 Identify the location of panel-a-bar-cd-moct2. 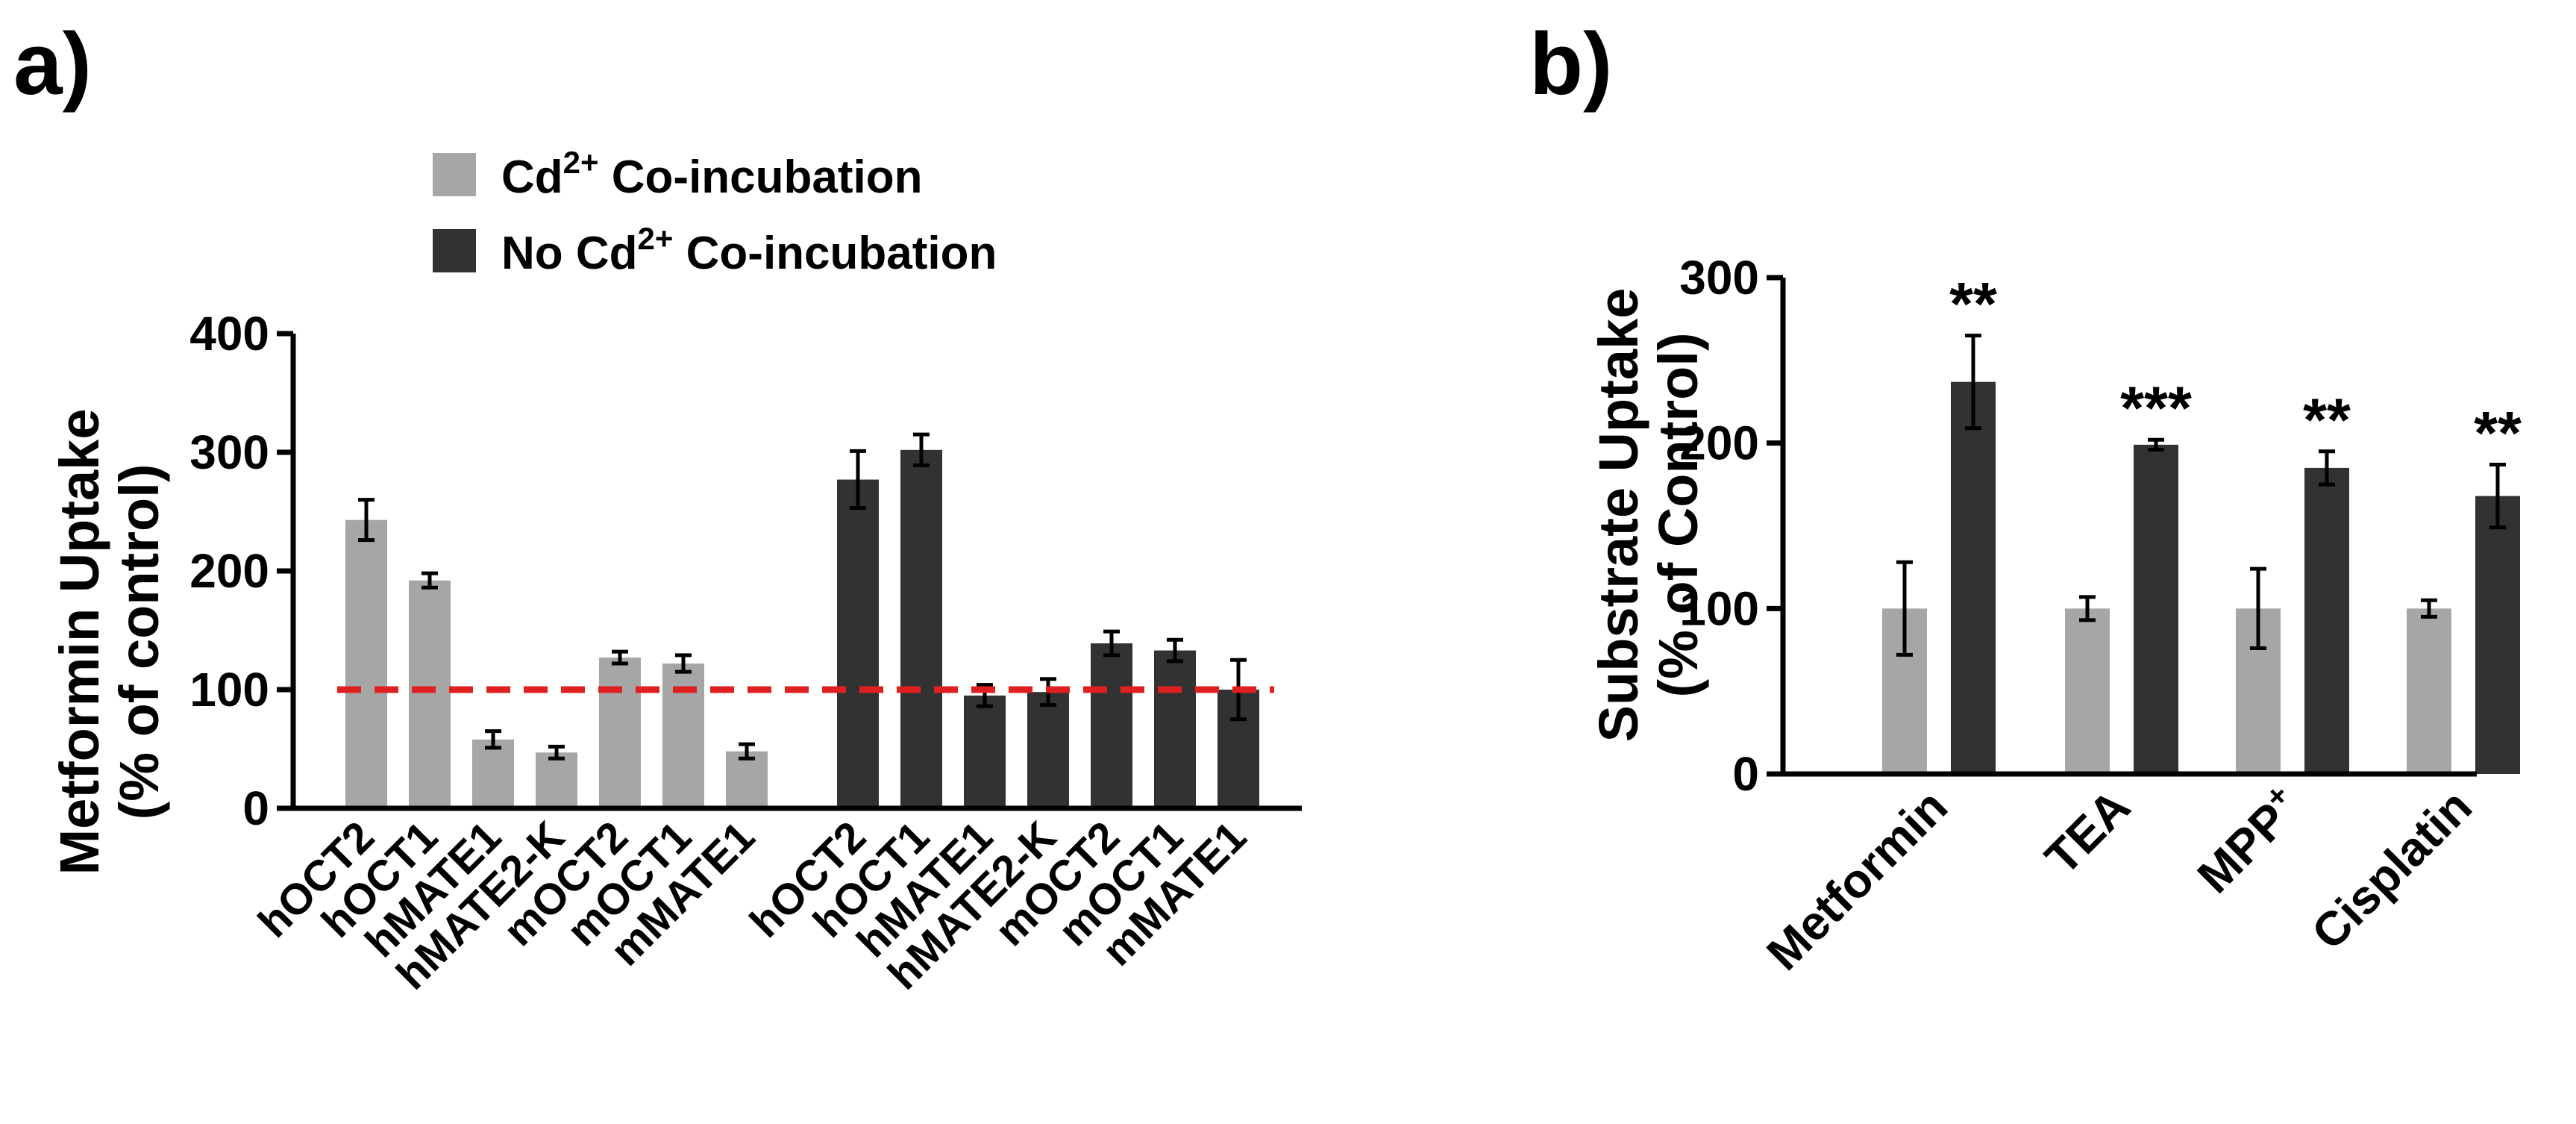
(620, 733).